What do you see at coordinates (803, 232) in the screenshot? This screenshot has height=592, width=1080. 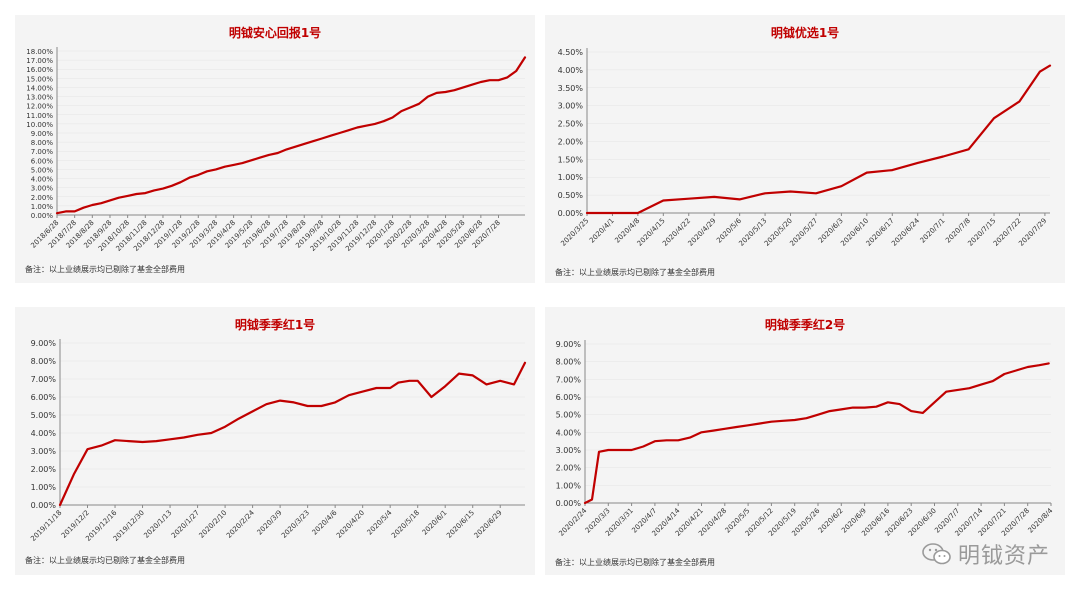 I see `x-tick-label: 2020/5/27` at bounding box center [803, 232].